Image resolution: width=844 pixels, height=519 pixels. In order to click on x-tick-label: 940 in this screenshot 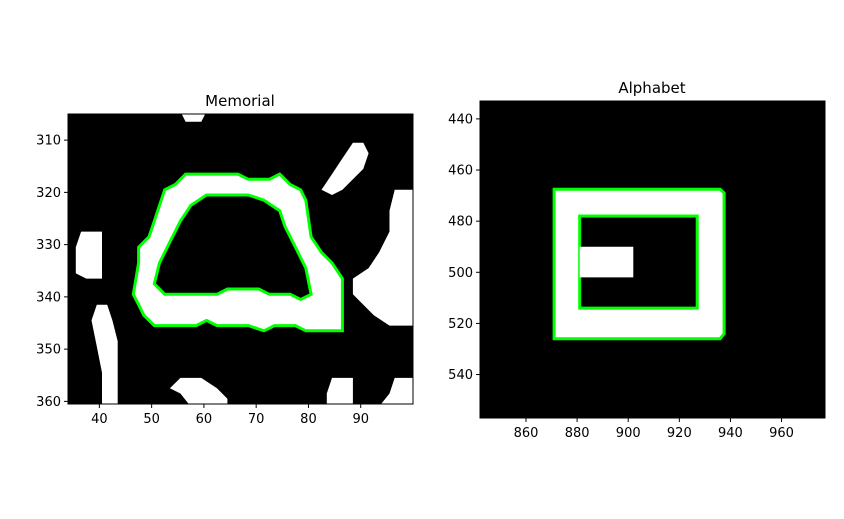, I will do `click(730, 433)`.